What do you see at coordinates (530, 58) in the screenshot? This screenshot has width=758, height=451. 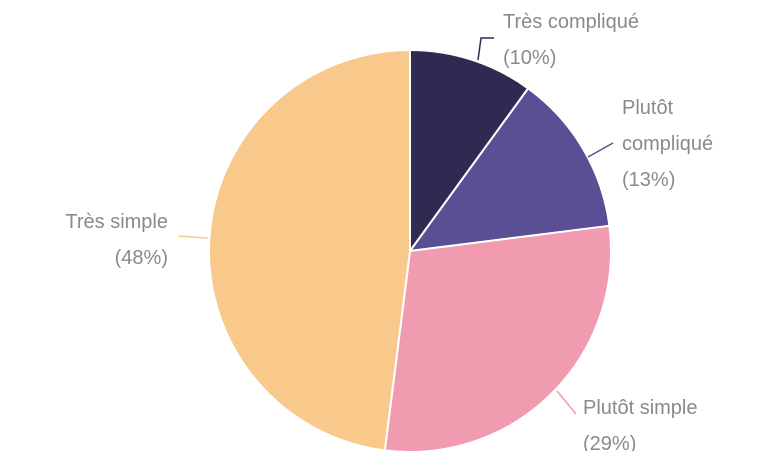 I see `slice-value-label: (10%)` at bounding box center [530, 58].